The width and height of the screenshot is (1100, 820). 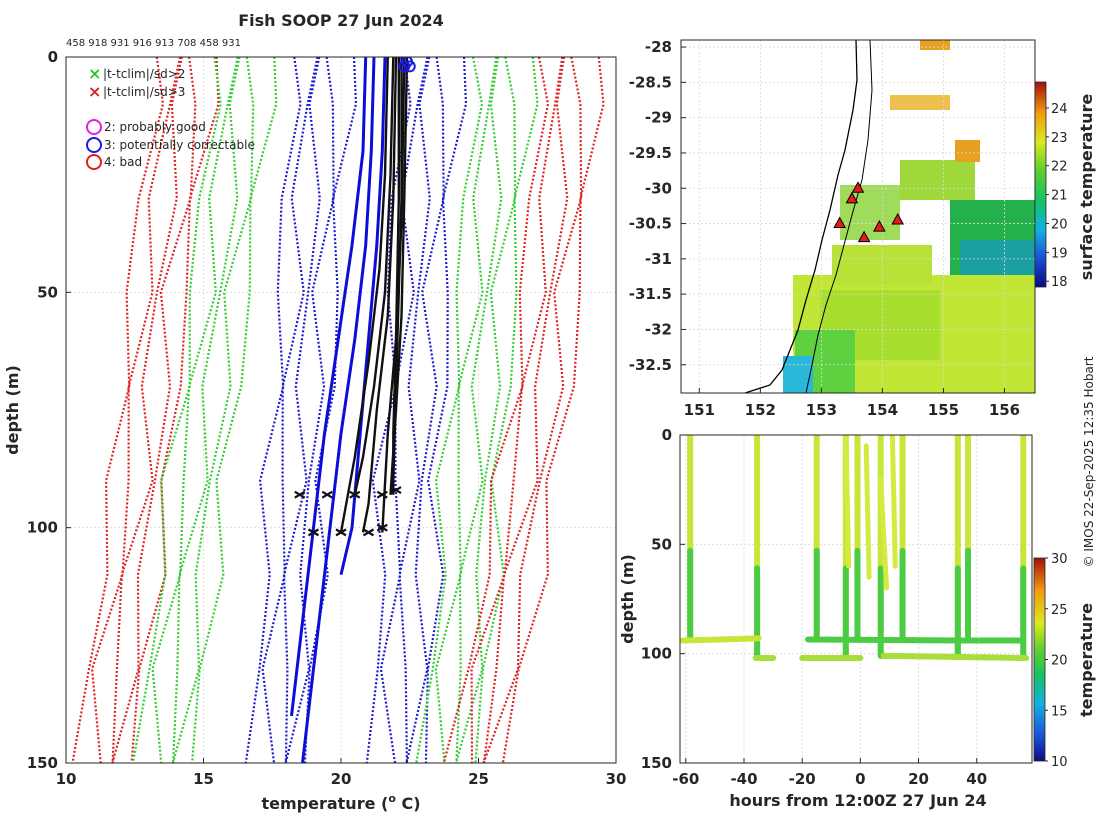 What do you see at coordinates (1059, 167) in the screenshot?
I see `sst-colorbar-tick-label: 22` at bounding box center [1059, 167].